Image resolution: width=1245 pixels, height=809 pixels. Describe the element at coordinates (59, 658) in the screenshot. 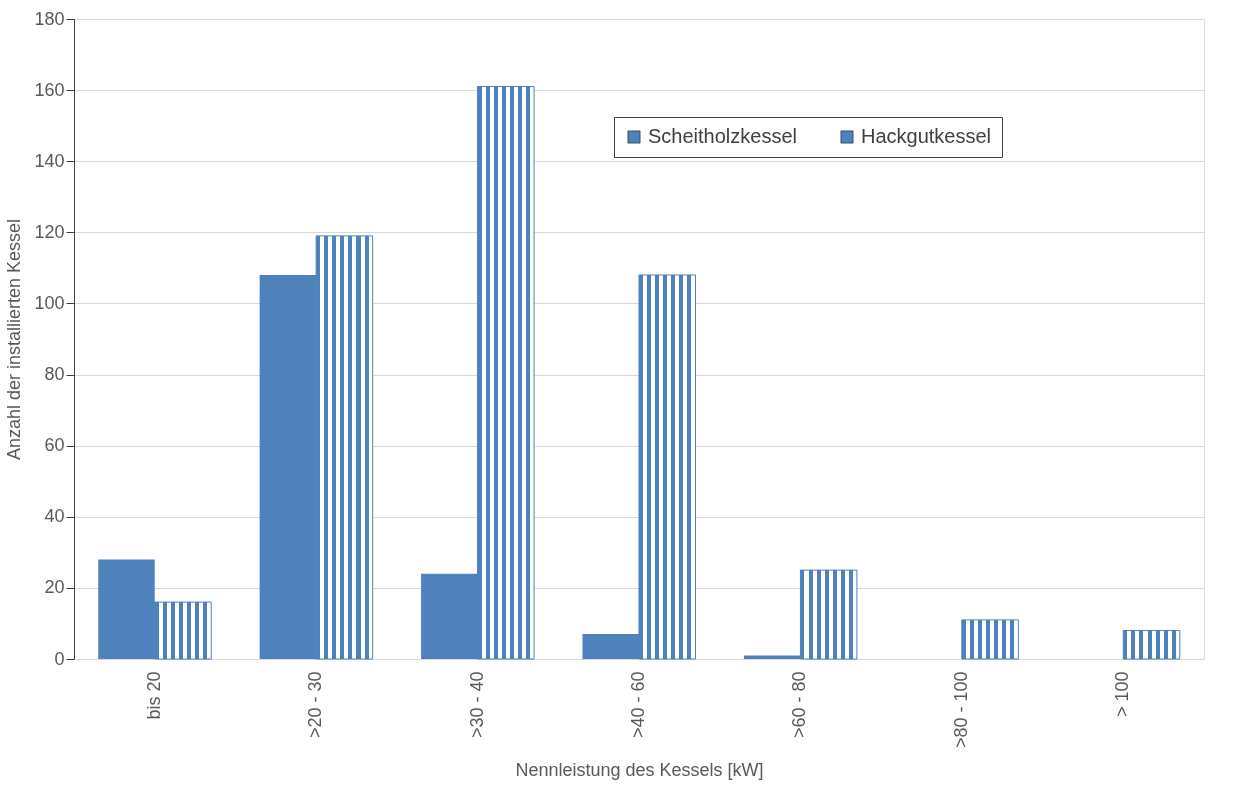

I see `y-tick-label: 0` at that location.